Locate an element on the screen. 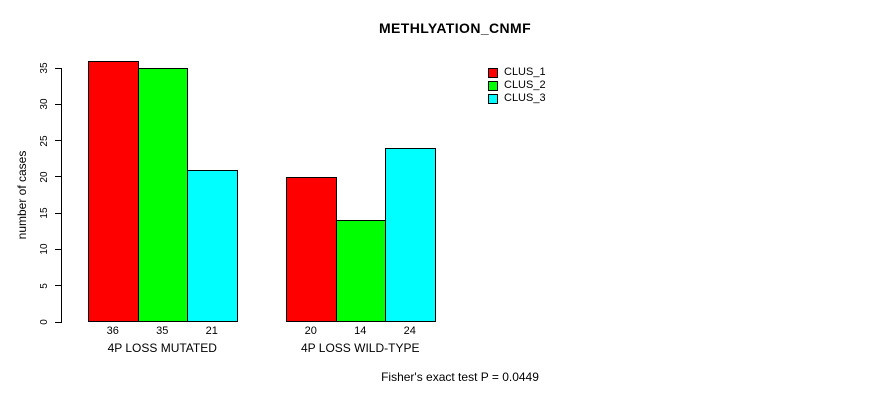 The height and width of the screenshot is (400, 890). bar-value-label: 36 is located at coordinates (112, 331).